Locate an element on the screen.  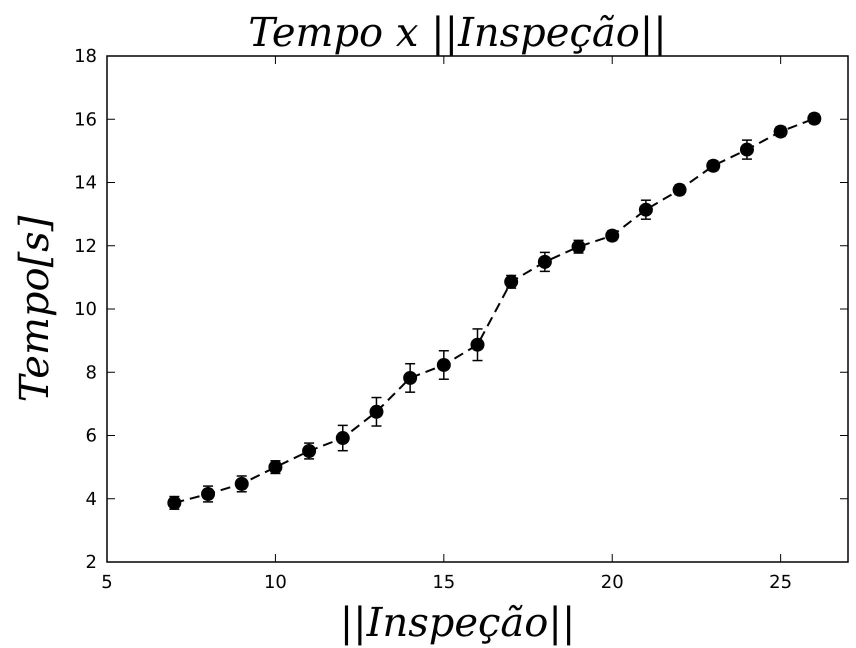
x-tick-label: 20 is located at coordinates (612, 582).